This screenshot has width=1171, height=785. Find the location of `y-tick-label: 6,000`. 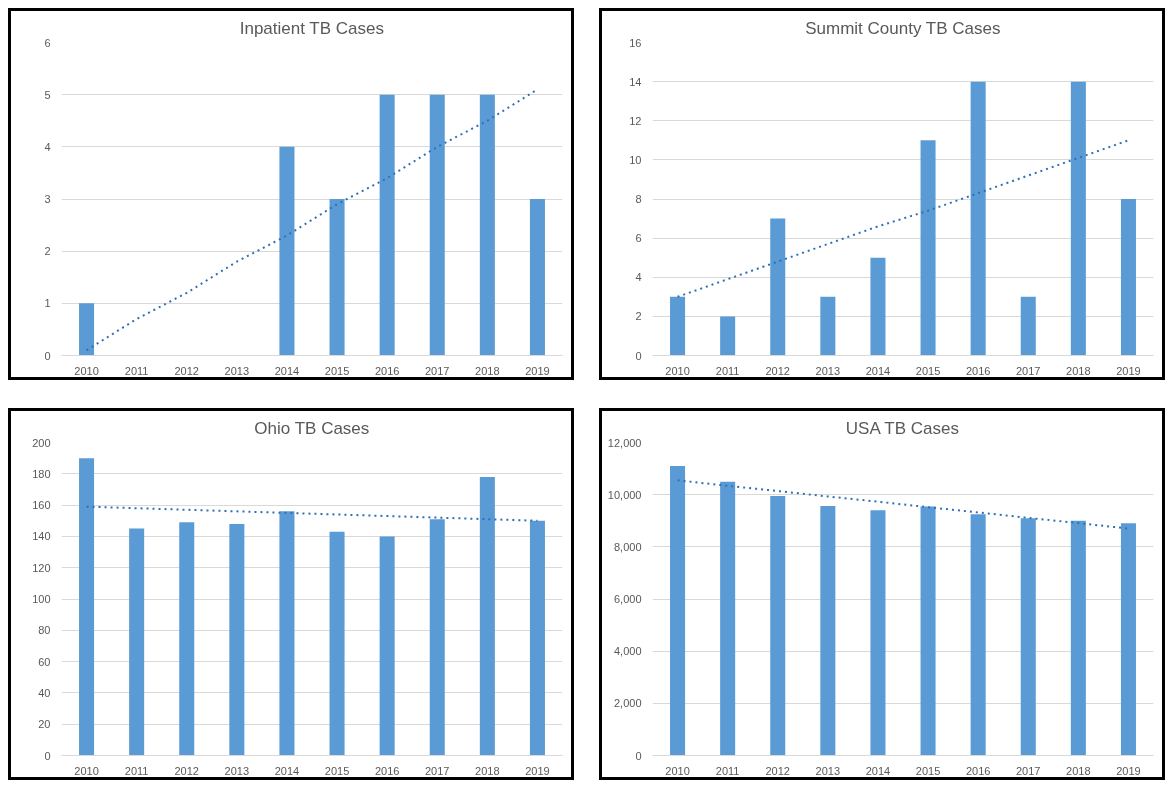

y-tick-label: 6,000 is located at coordinates (627, 599).